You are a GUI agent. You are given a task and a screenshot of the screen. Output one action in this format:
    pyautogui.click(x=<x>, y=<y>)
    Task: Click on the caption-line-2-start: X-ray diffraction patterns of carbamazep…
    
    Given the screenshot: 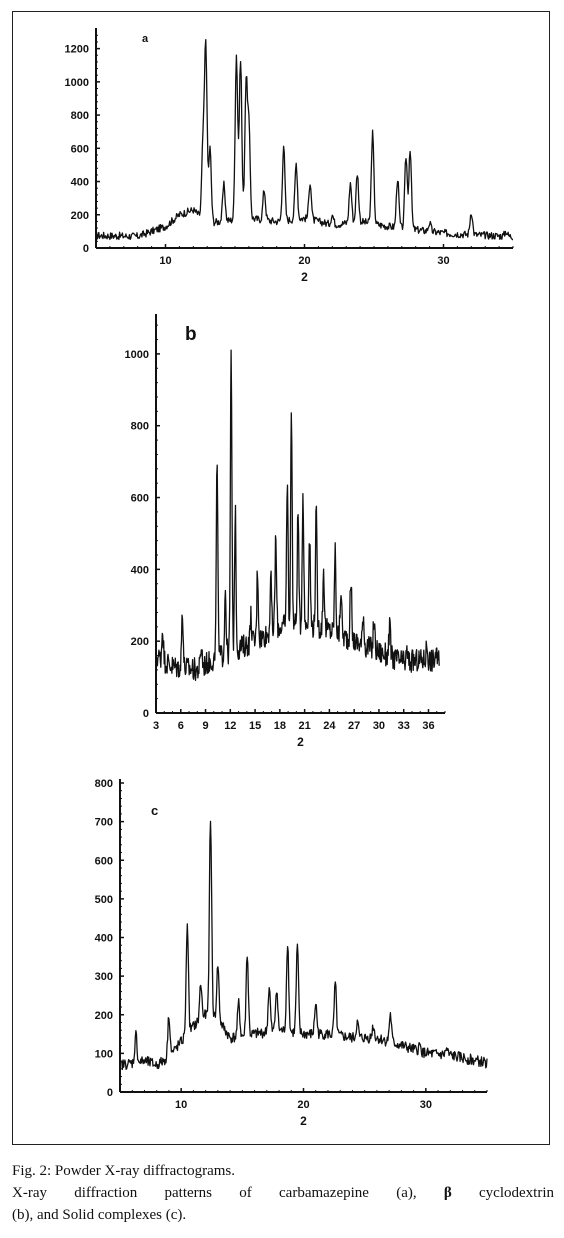 What is the action you would take?
    pyautogui.click(x=228, y=1193)
    